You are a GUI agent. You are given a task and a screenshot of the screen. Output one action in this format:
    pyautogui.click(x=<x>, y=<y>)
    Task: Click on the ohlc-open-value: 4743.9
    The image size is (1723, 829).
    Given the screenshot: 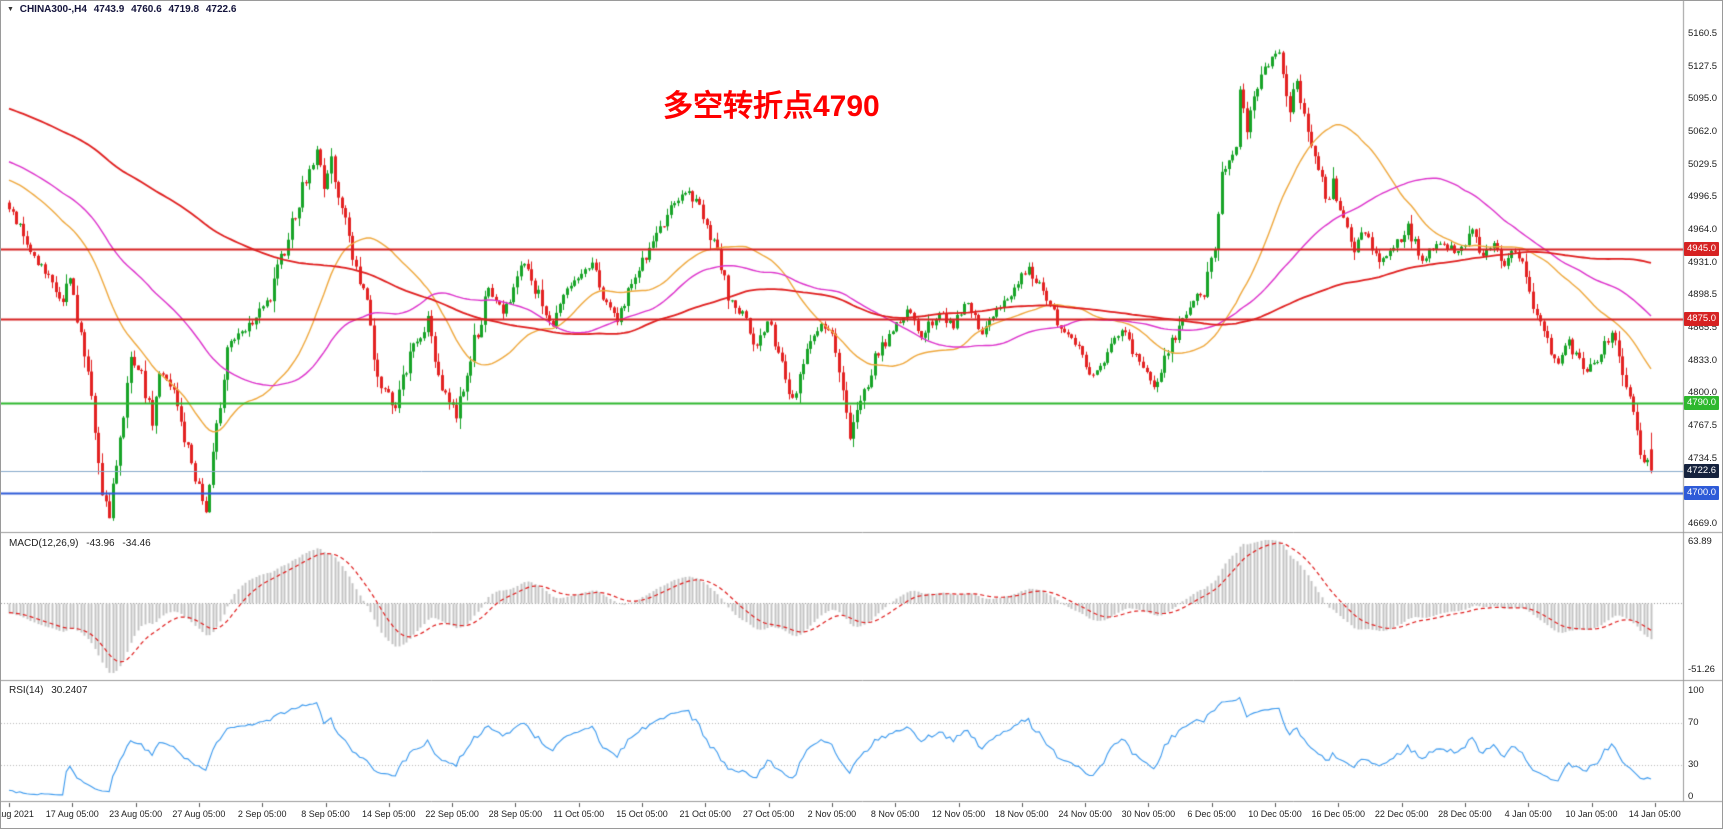 What is the action you would take?
    pyautogui.click(x=109, y=9)
    